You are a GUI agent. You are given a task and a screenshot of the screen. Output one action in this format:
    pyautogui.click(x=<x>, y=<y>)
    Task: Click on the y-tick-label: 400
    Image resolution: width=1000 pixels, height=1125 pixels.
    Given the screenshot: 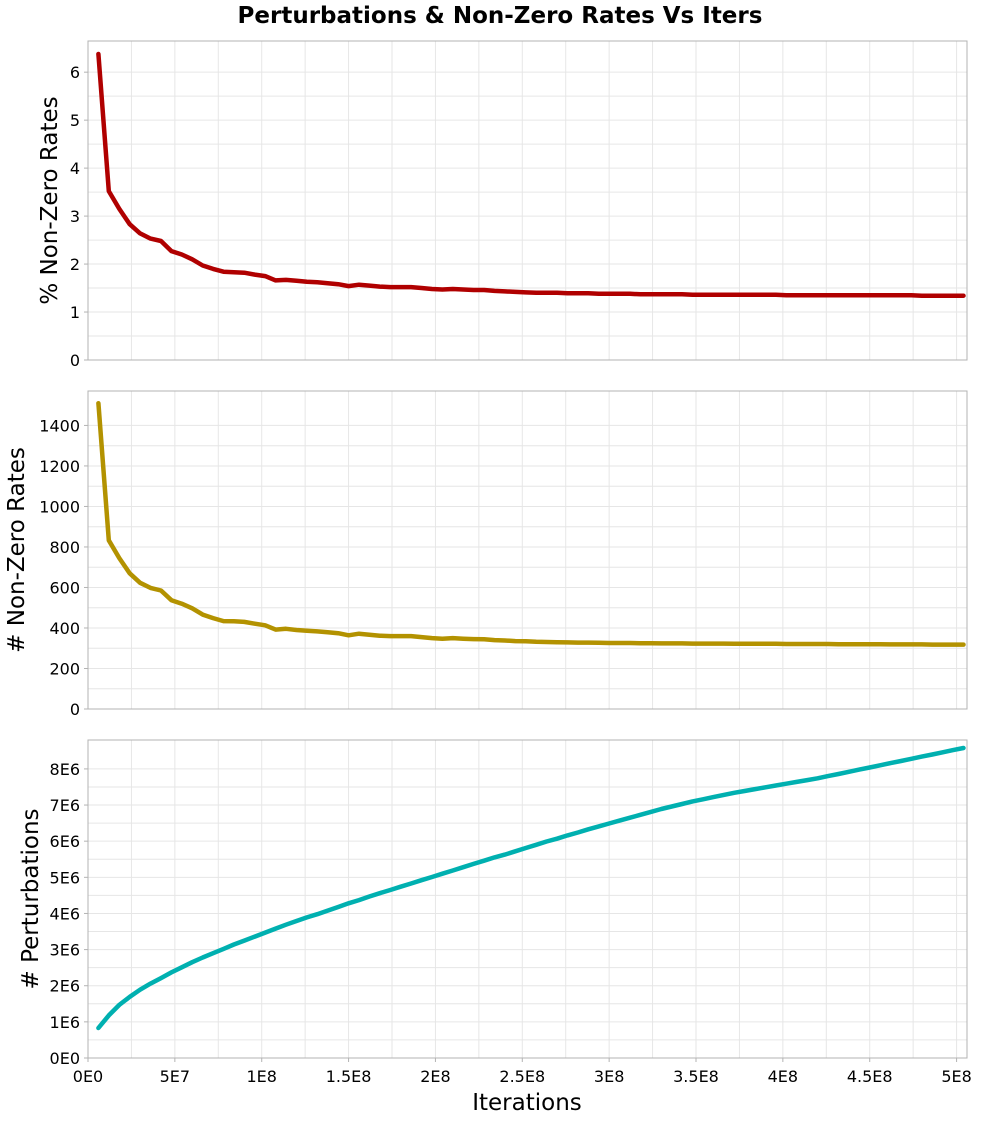 What is the action you would take?
    pyautogui.click(x=64, y=628)
    